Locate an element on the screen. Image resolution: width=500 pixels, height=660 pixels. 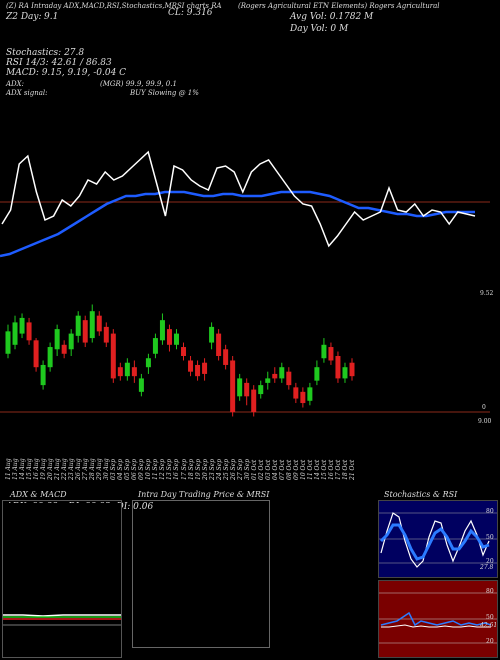
date-tick-label: 24 Sep is located at coordinates (219, 469).